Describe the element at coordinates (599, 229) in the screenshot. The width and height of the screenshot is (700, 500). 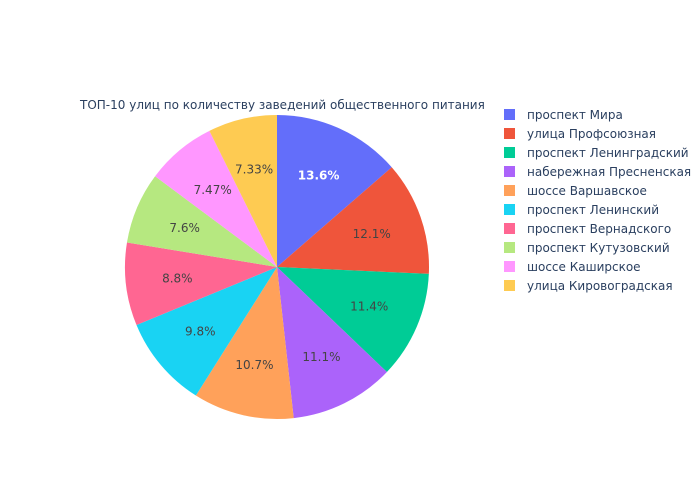
I see `legend-label: проспект Вернадского` at that location.